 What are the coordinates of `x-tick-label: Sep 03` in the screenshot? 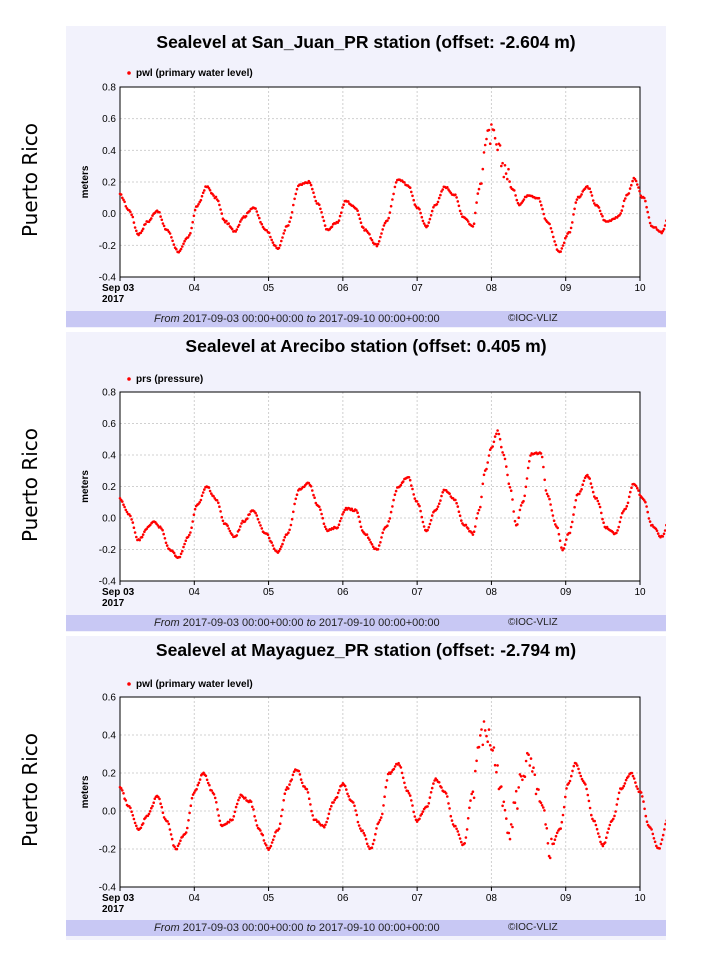 It's located at (118, 288).